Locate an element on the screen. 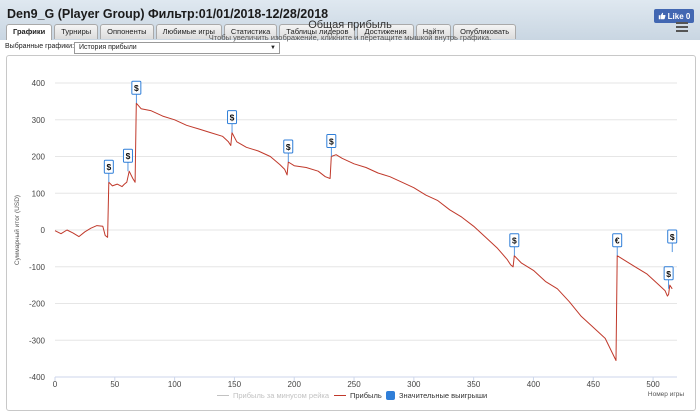 Image resolution: width=700 pixels, height=411 pixels. chart-title: Общая прибыль is located at coordinates (350, 25).